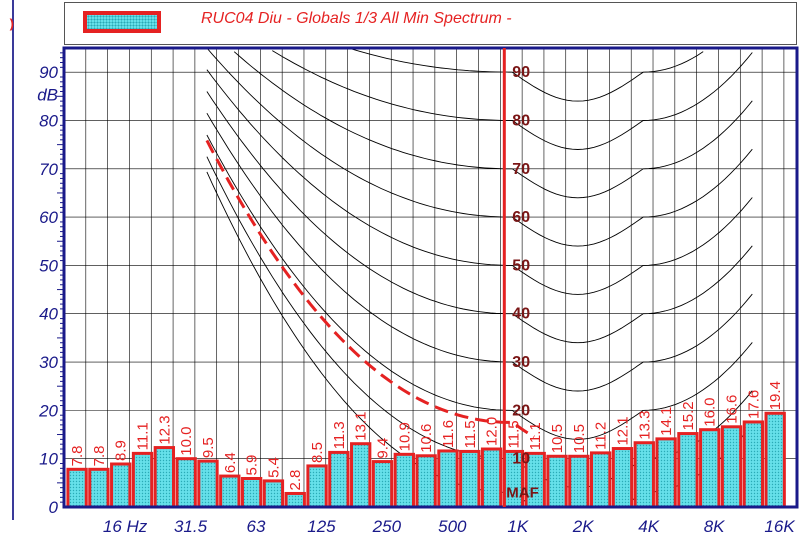 The image size is (803, 541). I want to click on x-tick-label: 31.5, so click(191, 526).